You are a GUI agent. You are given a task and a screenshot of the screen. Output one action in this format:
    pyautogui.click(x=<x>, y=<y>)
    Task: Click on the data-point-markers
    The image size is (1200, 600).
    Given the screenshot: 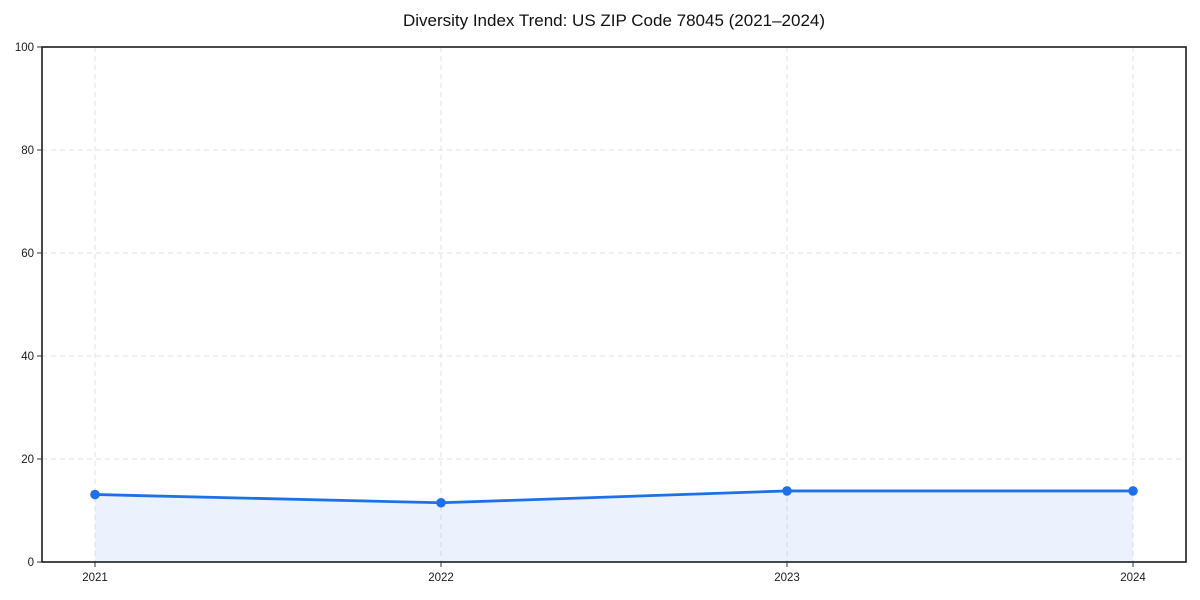 What is the action you would take?
    pyautogui.click(x=614, y=497)
    